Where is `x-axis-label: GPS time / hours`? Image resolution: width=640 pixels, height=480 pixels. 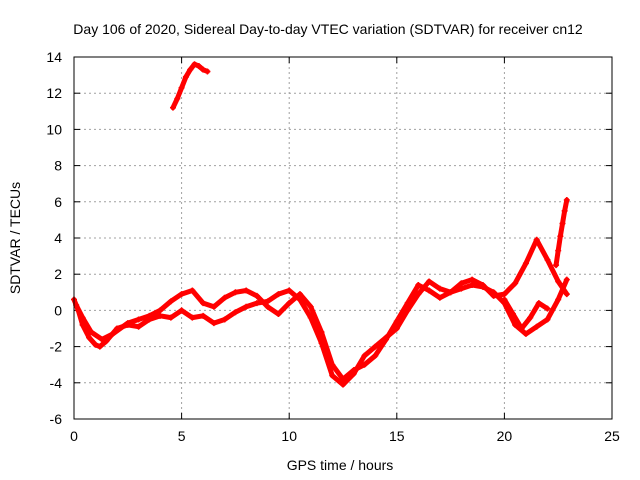
x-axis-label: GPS time / hours is located at coordinates (340, 465).